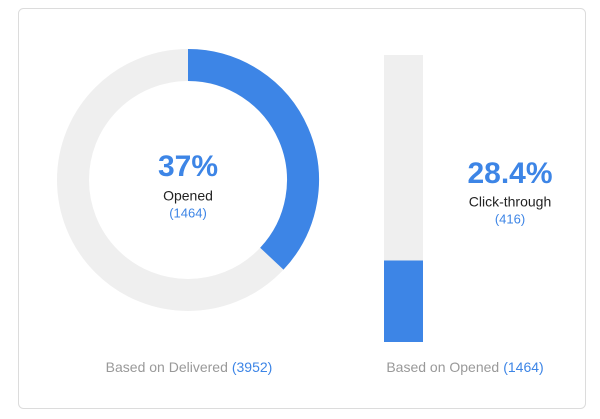 Image resolution: width=600 pixels, height=419 pixels. Describe the element at coordinates (188, 166) in the screenshot. I see `value-label: 37%` at that location.